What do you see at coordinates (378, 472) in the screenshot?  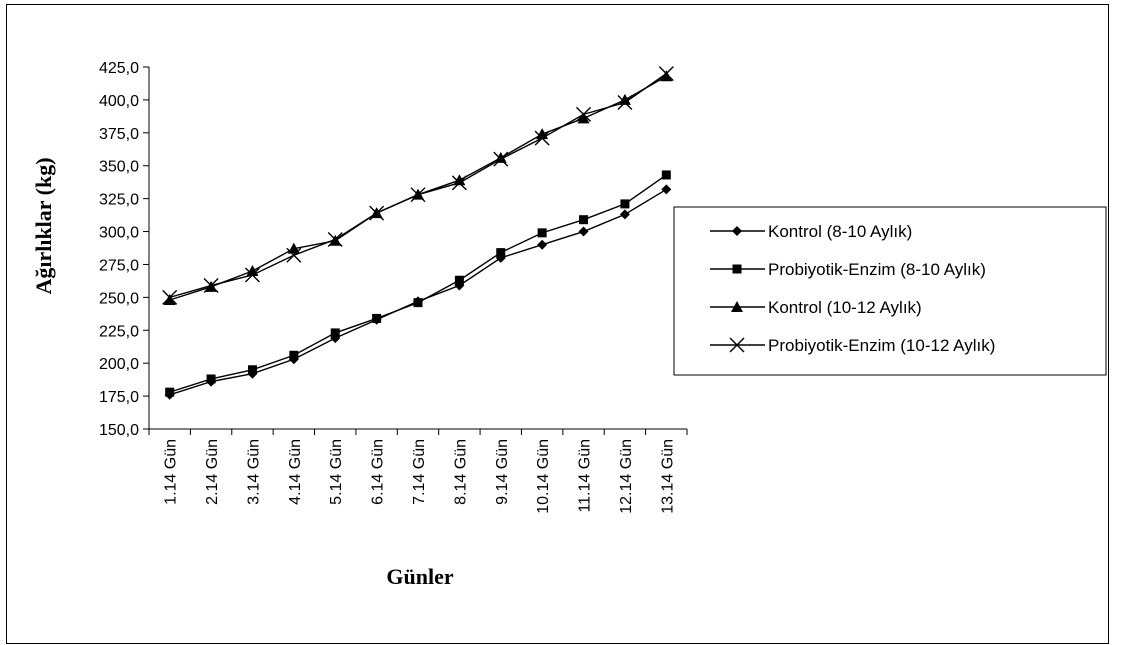 I see `x-tick-label: 6.14 Gün` at bounding box center [378, 472].